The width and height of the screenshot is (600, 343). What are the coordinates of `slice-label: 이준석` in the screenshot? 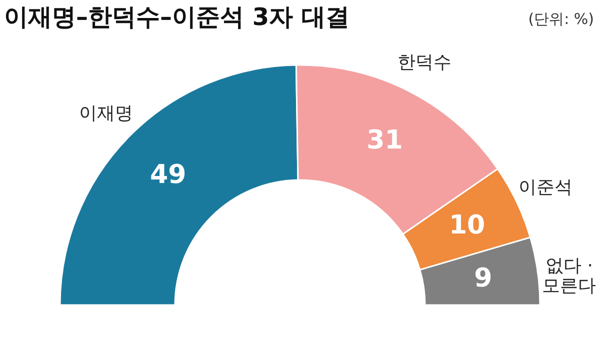 It's located at (545, 187).